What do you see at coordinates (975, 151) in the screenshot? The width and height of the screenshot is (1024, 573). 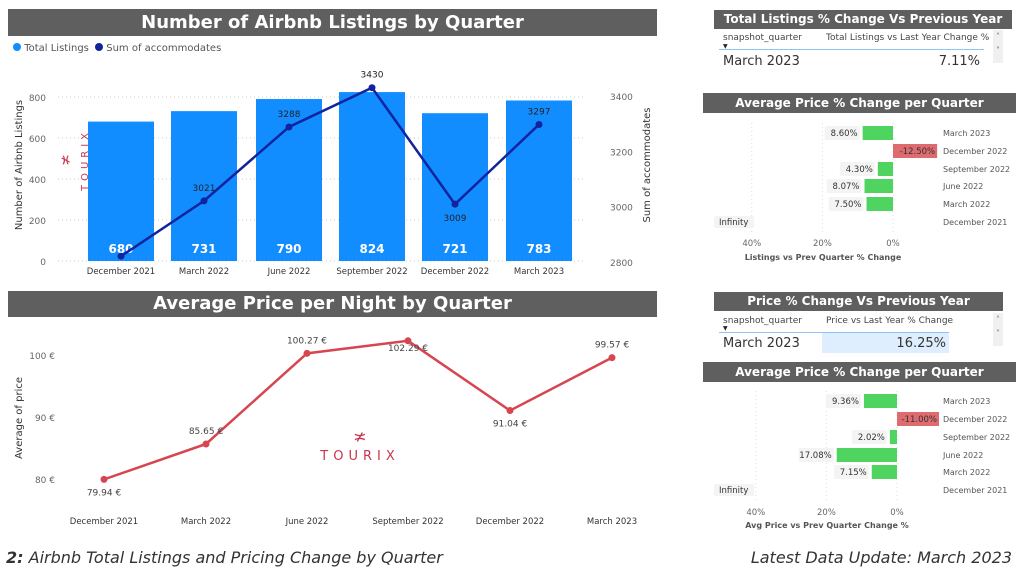 I see `category-label: December 2022` at bounding box center [975, 151].